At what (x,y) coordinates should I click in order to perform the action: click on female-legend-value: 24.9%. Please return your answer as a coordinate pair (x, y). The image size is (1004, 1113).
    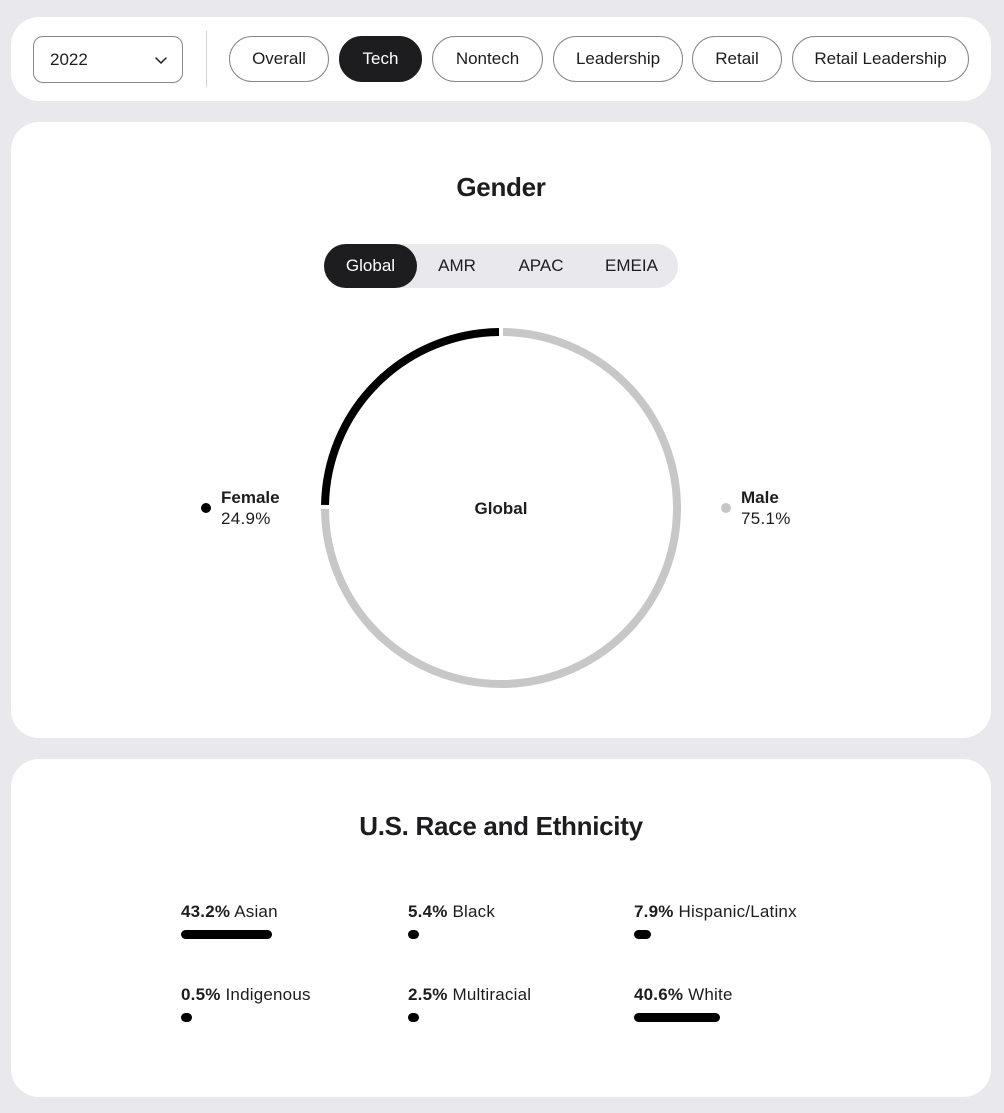
    Looking at the image, I should click on (246, 518).